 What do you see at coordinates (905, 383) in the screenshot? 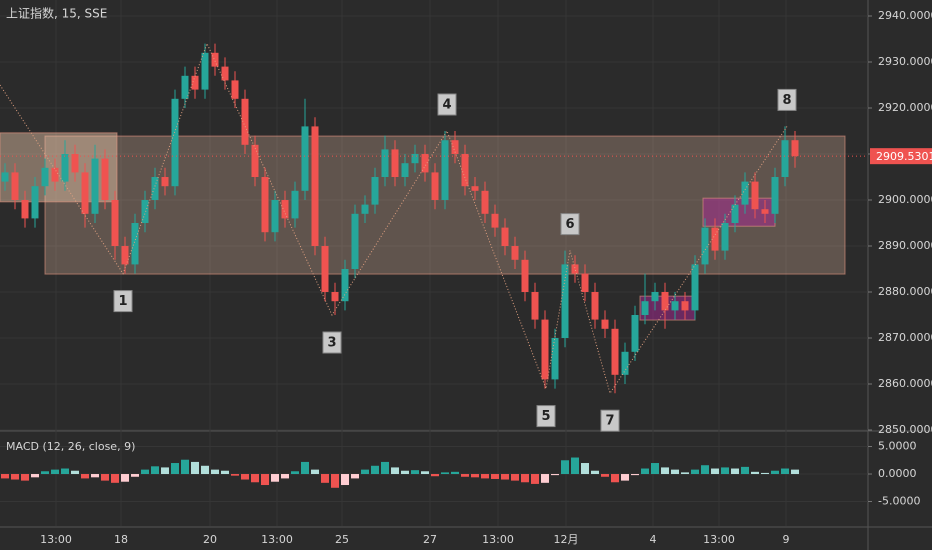
I see `y-tick-label: 2860.0000` at bounding box center [905, 383].